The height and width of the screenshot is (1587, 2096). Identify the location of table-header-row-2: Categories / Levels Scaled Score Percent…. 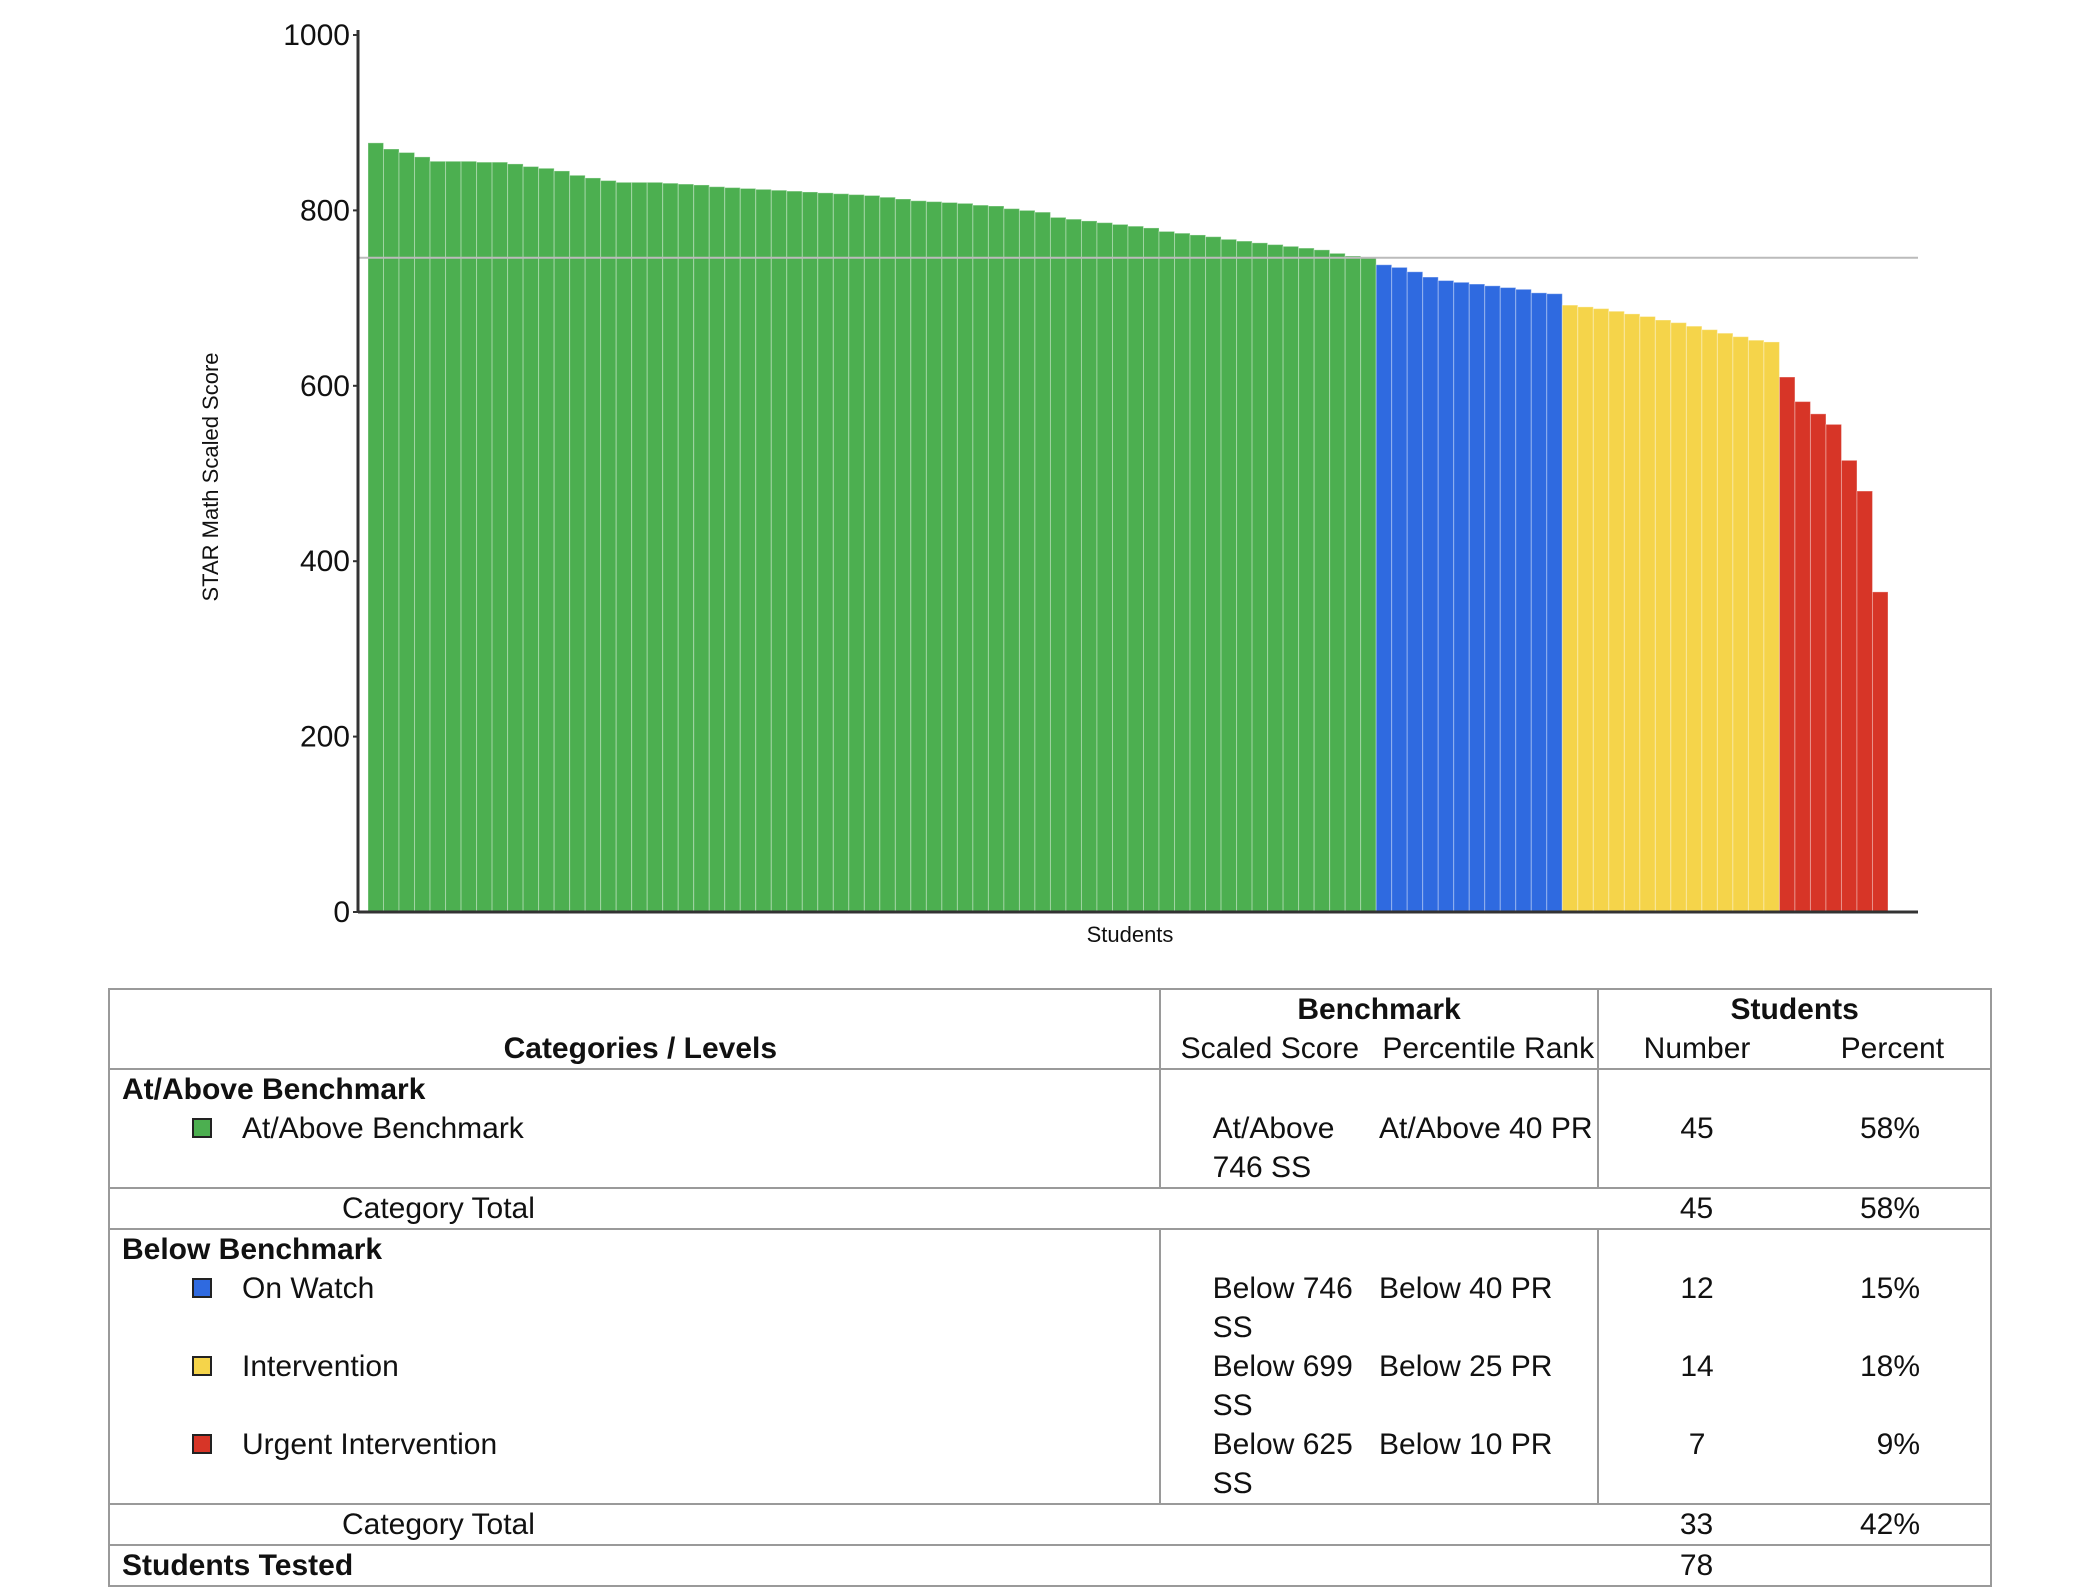
(1050, 1049).